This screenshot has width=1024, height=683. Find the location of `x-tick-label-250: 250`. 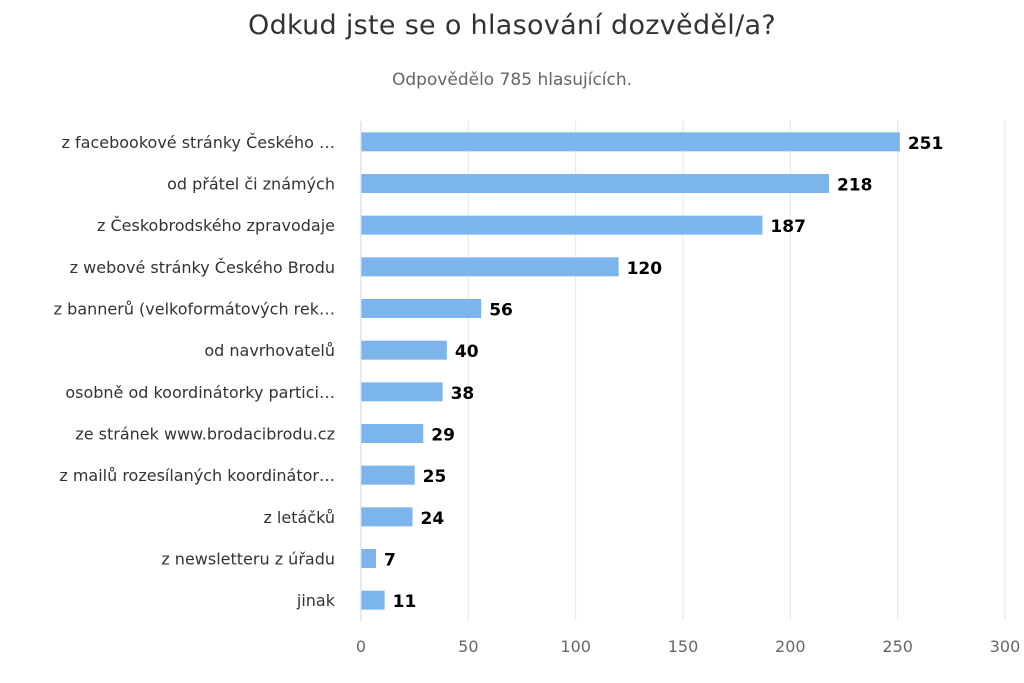

x-tick-label-250: 250 is located at coordinates (897, 646).